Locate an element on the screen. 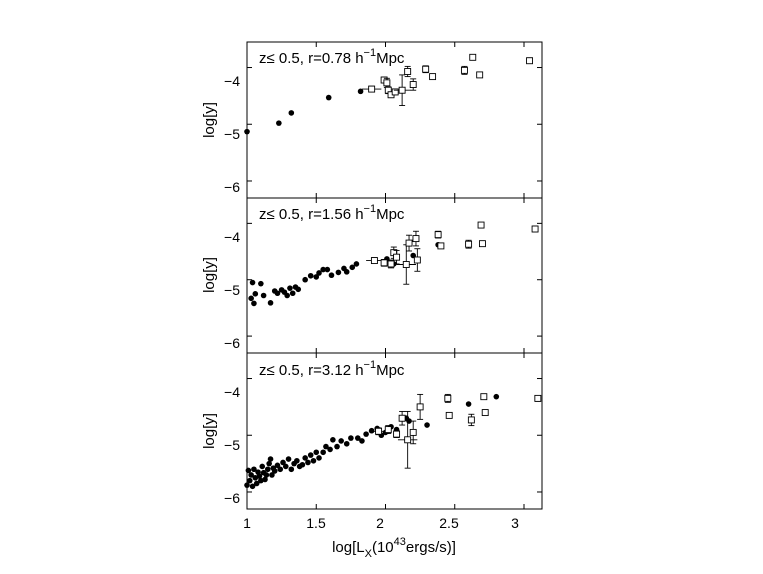 The image size is (763, 574). panel-2-ylabel: log[y] is located at coordinates (209, 275).